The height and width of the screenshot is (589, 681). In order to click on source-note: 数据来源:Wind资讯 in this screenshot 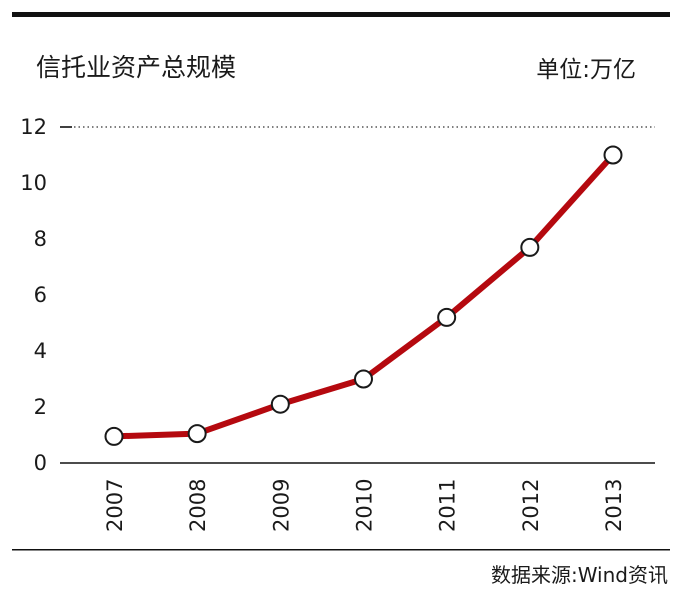, I will do `click(579, 575)`.